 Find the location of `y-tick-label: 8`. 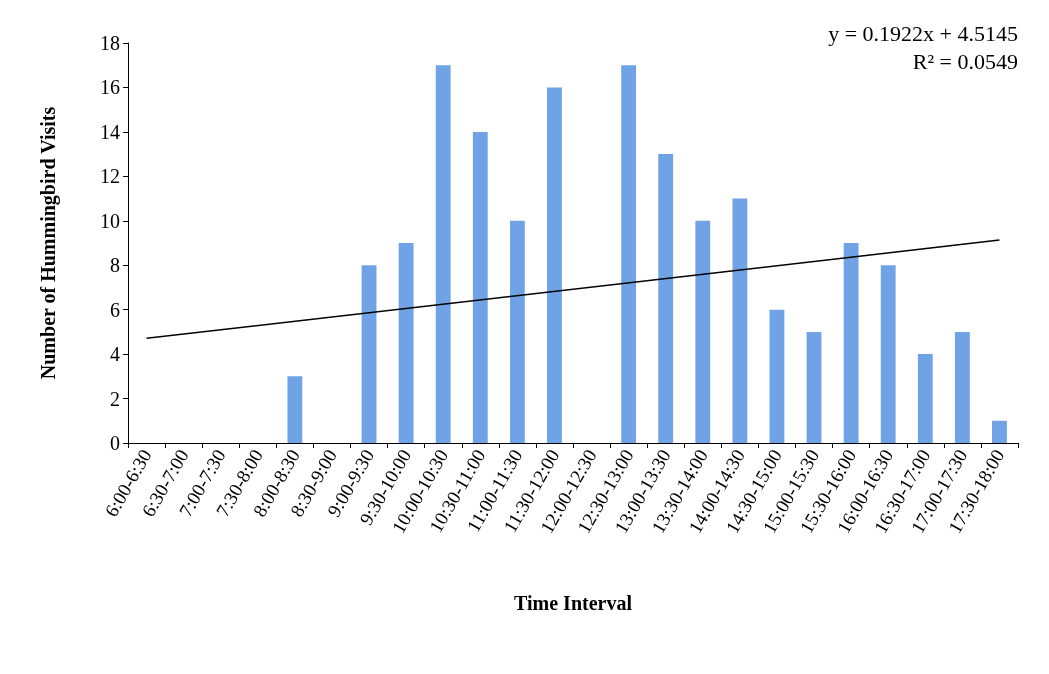

y-tick-label: 8 is located at coordinates (115, 265).